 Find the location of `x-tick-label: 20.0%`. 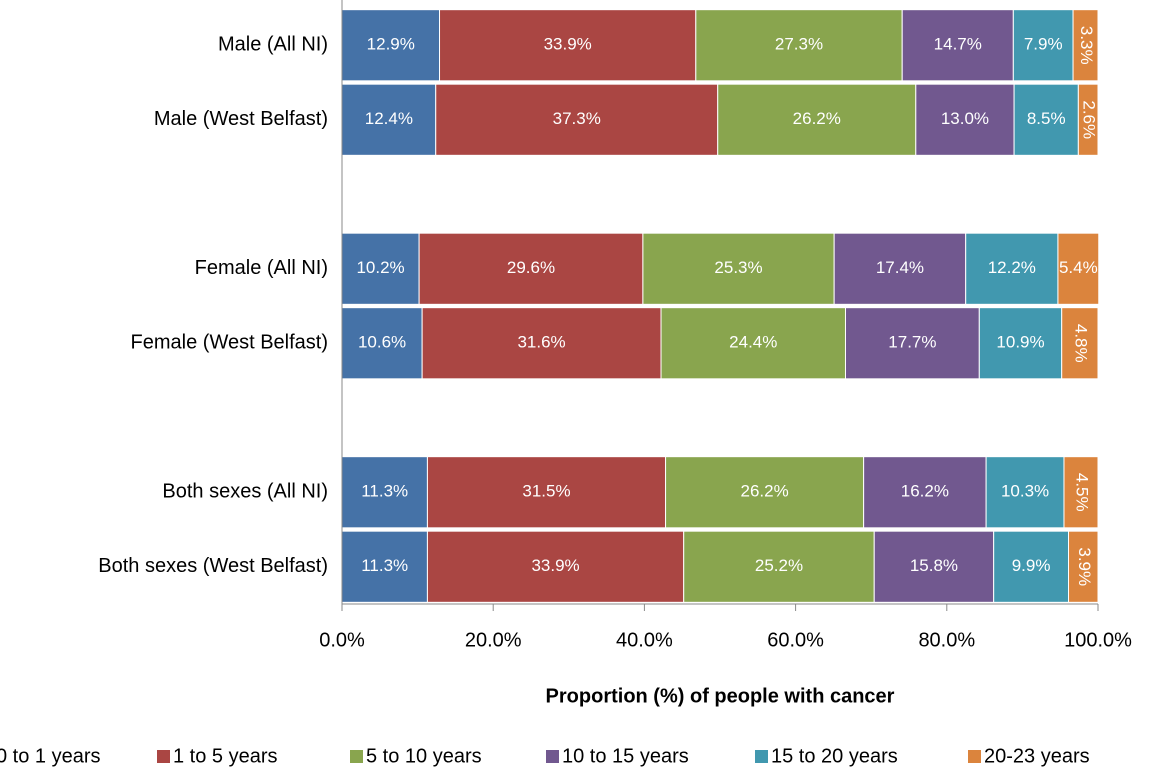

x-tick-label: 20.0% is located at coordinates (493, 640).